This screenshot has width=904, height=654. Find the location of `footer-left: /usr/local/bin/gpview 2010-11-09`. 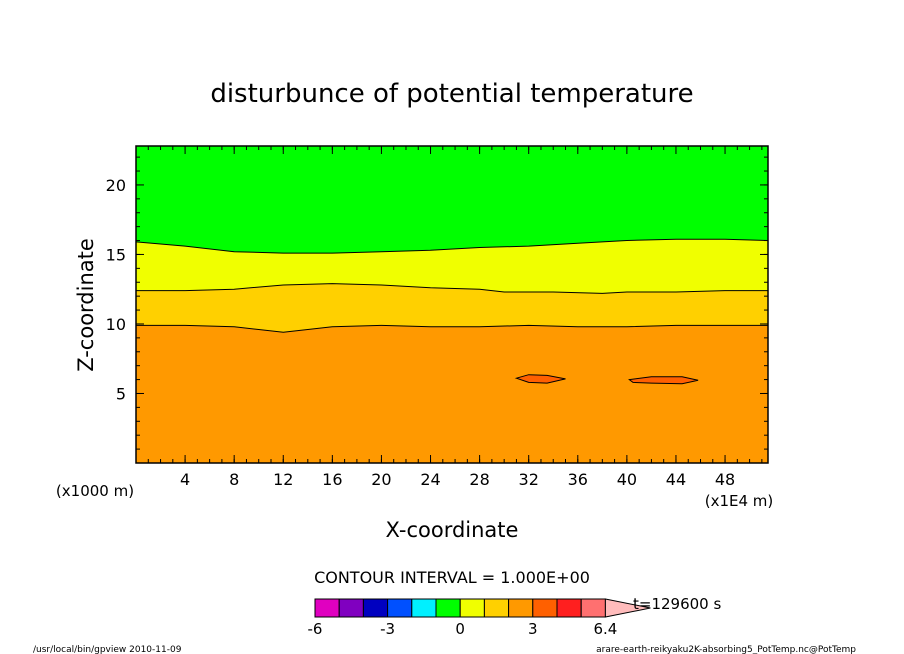

footer-left: /usr/local/bin/gpview 2010-11-09 is located at coordinates (107, 649).